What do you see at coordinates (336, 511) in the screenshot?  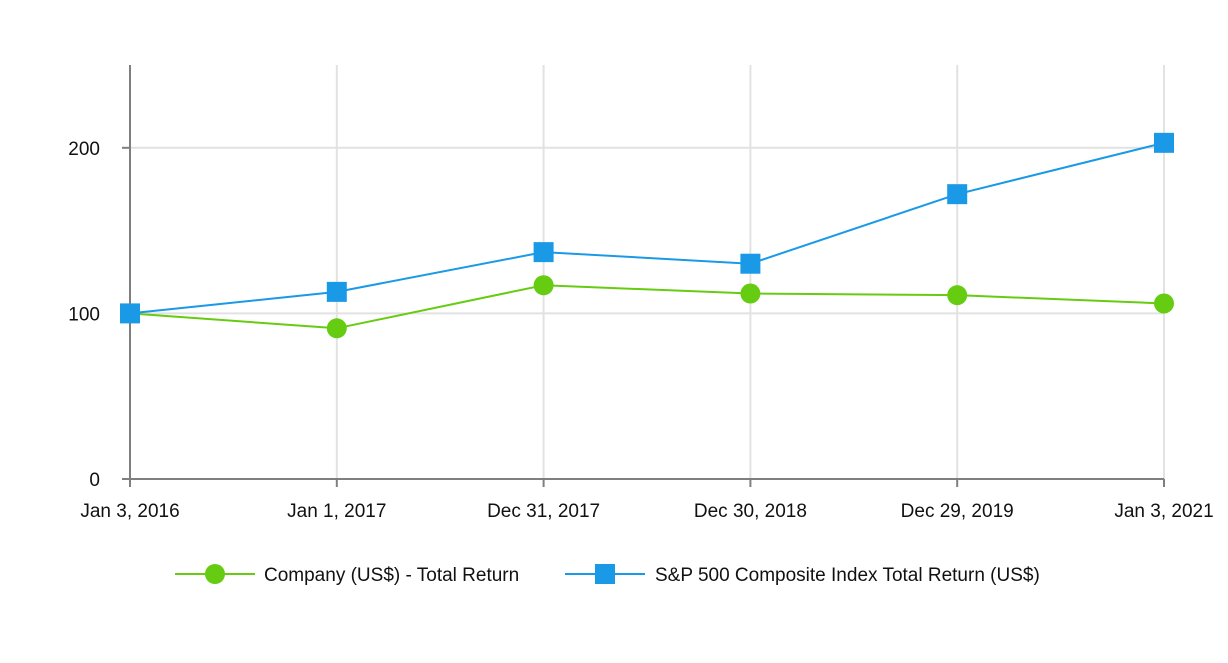 I see `x-tick-label: Jan 1, 2017` at bounding box center [336, 511].